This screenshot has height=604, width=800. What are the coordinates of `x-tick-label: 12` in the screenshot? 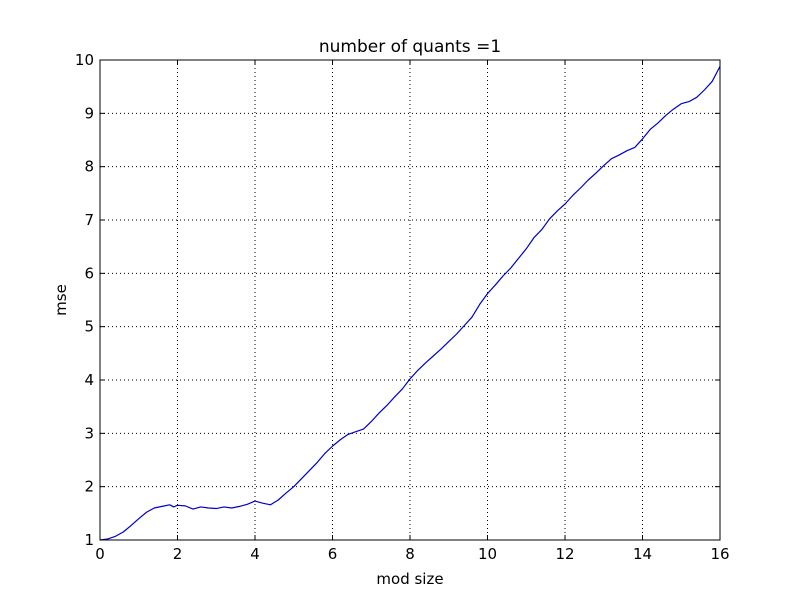 It's located at (564, 554).